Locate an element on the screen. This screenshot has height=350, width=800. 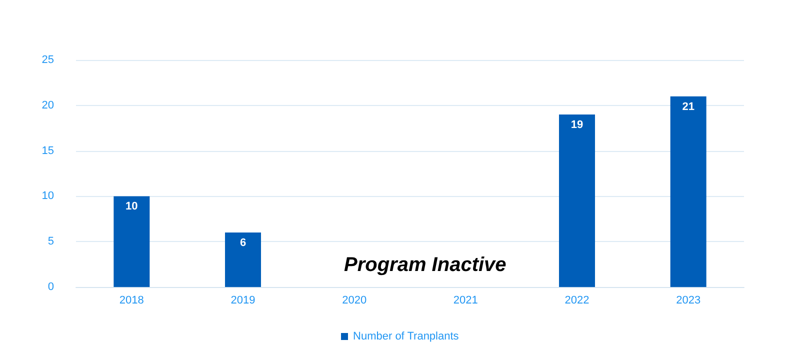
x-tick-label: 2018 is located at coordinates (131, 300).